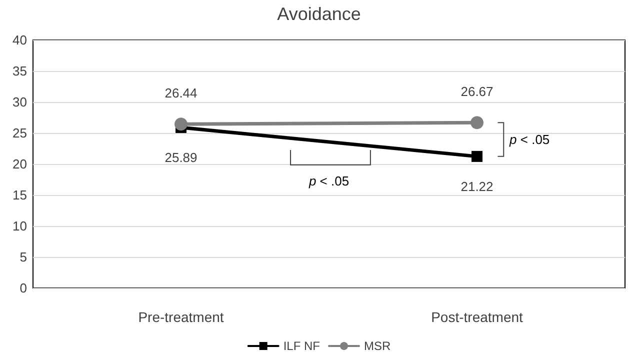 The height and width of the screenshot is (359, 638). Describe the element at coordinates (319, 14) in the screenshot. I see `chart-title: Avoidance` at that location.